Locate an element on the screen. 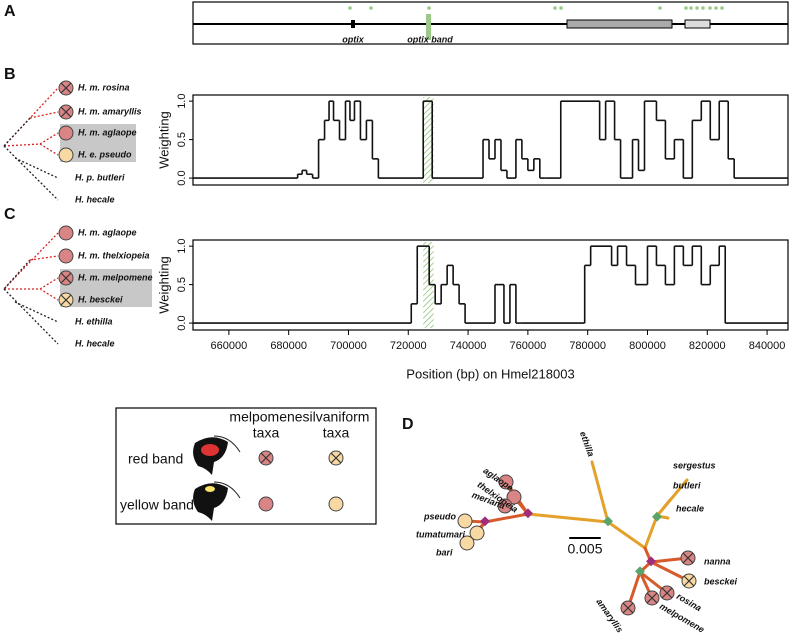 This screenshot has height=636, width=792. taxon-label: H. m. rosina is located at coordinates (104, 87).